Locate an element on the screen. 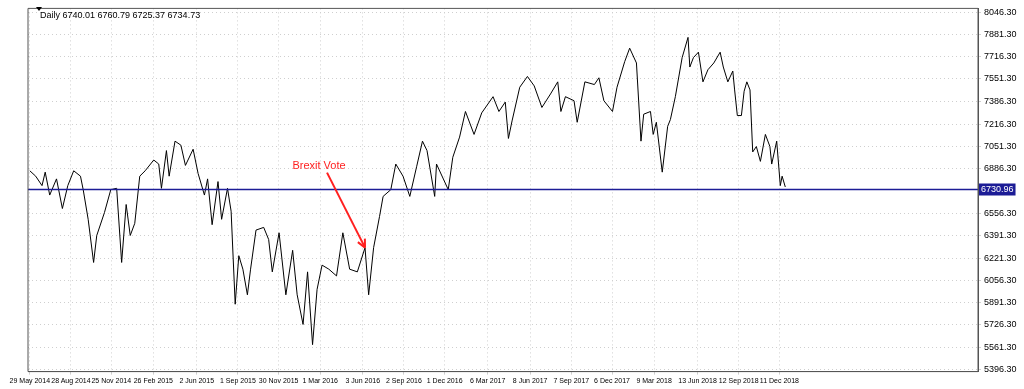  y-tick-label: 5726.30 is located at coordinates (1000, 324).